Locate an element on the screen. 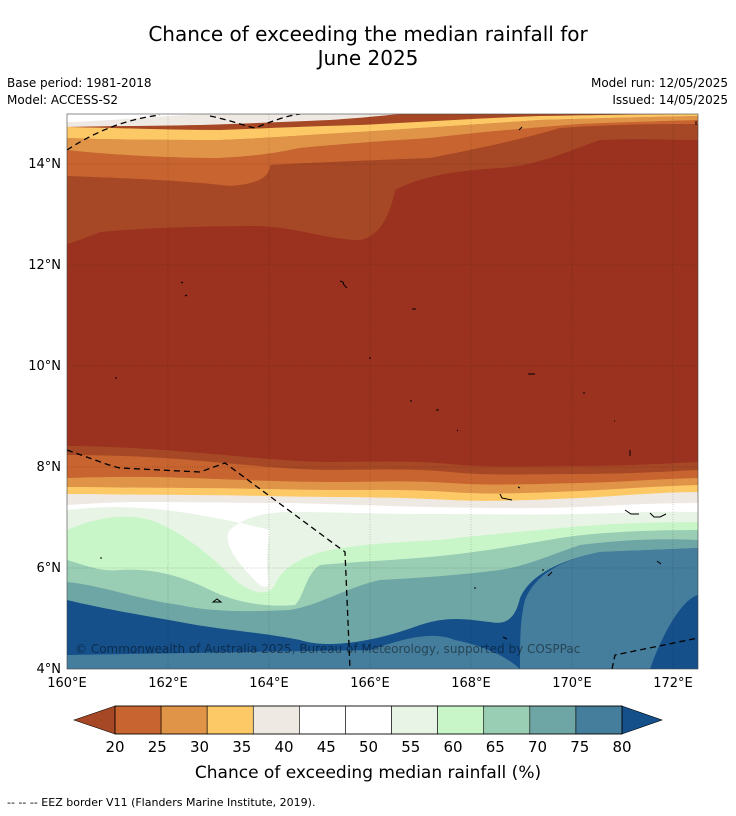 The height and width of the screenshot is (816, 736). x-tick-label: 164°E is located at coordinates (269, 683).